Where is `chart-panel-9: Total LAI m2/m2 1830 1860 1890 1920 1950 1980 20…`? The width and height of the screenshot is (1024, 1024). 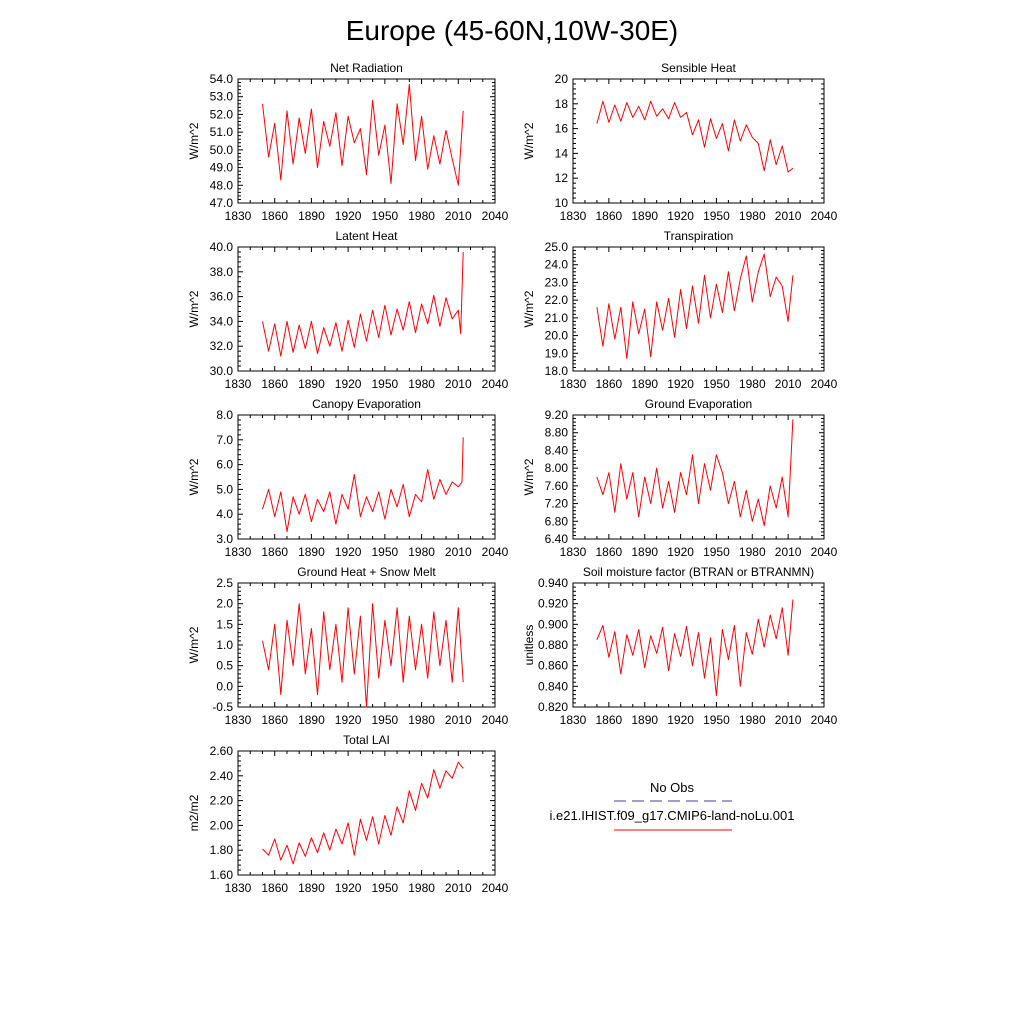
chart-panel-9: Total LAI m2/m2 1830 1860 1890 1920 1950 1980 20… is located at coordinates (348, 814).